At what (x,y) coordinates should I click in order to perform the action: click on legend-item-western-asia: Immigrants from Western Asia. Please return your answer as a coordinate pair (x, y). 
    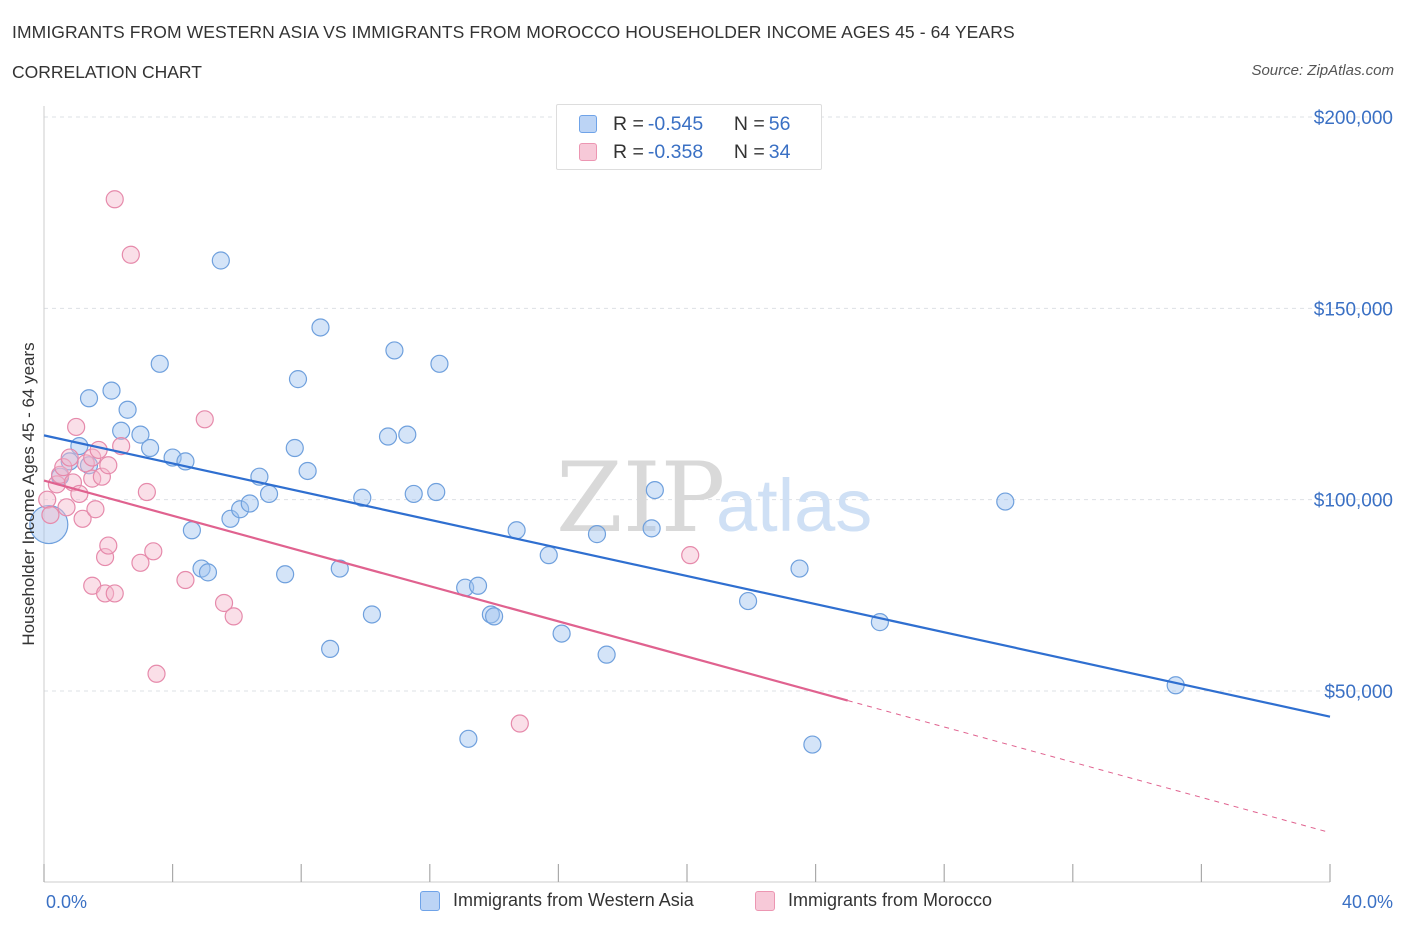
    Looking at the image, I should click on (557, 900).